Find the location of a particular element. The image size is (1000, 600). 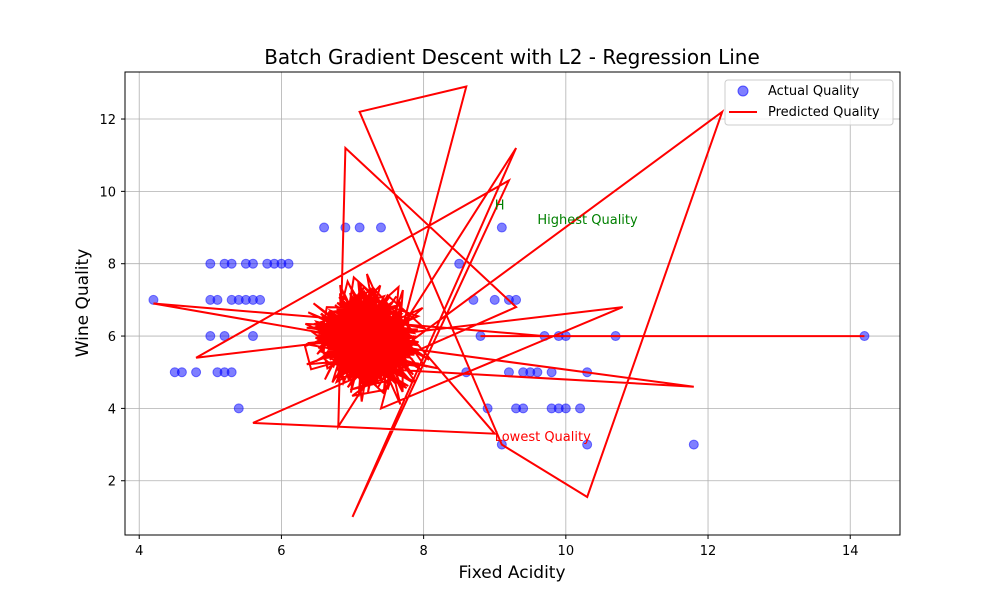

y-tick-label: 10 is located at coordinates (107, 192).